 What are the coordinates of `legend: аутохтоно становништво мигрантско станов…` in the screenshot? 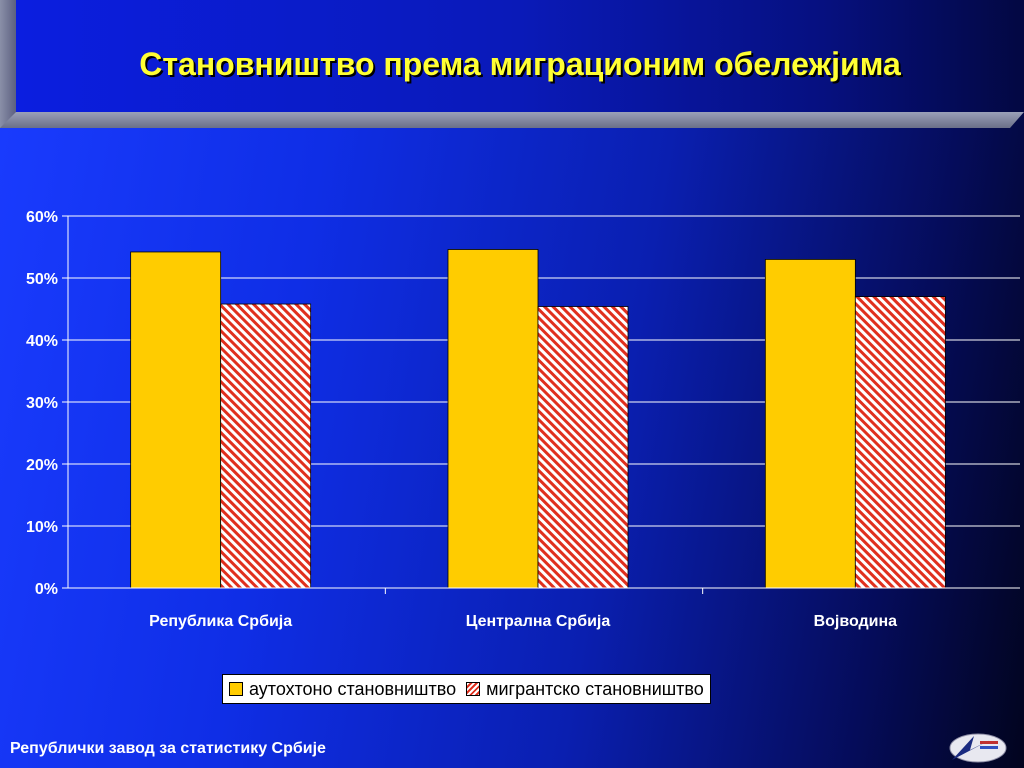 It's located at (466, 689).